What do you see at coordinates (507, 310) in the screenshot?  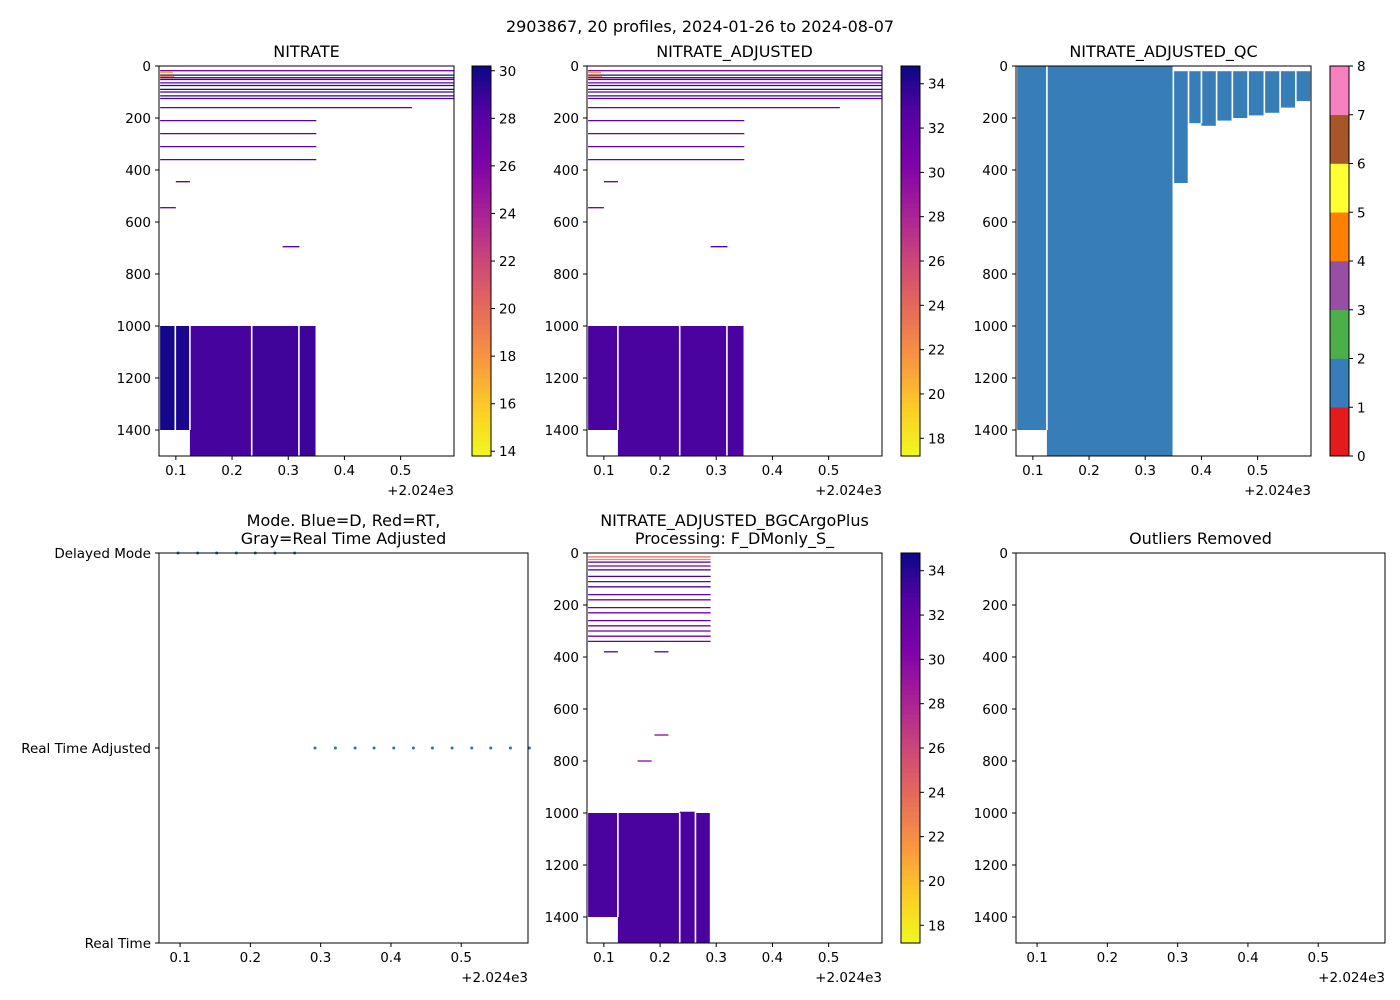 I see `colorbar-tick-label: 20` at bounding box center [507, 310].